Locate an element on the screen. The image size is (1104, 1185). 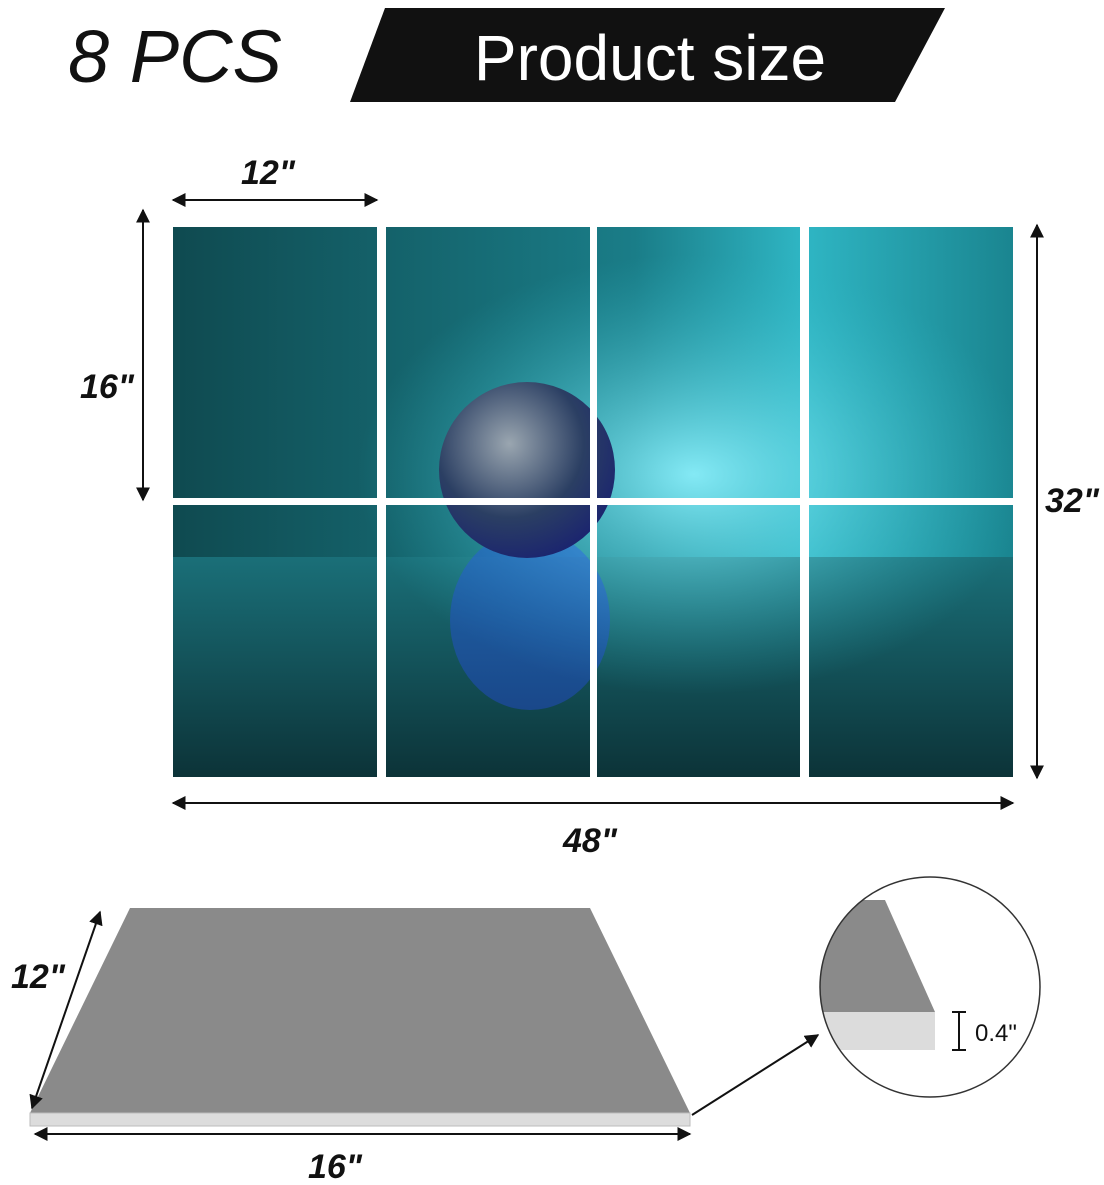
panel-height-label: 16" is located at coordinates (107, 387).